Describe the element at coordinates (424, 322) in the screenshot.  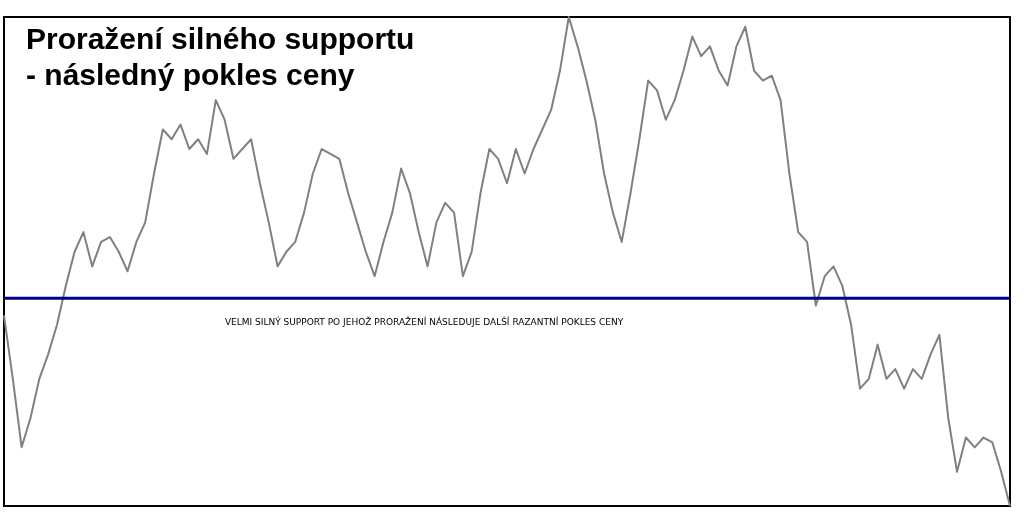
I see `annotation: VELMI SILNÝ SUPPORT PO JEHOŽ PRORAŽENÍ NÁSLEDUJE DALŠÍ RAZANTNÍ POKLES CENY` at that location.